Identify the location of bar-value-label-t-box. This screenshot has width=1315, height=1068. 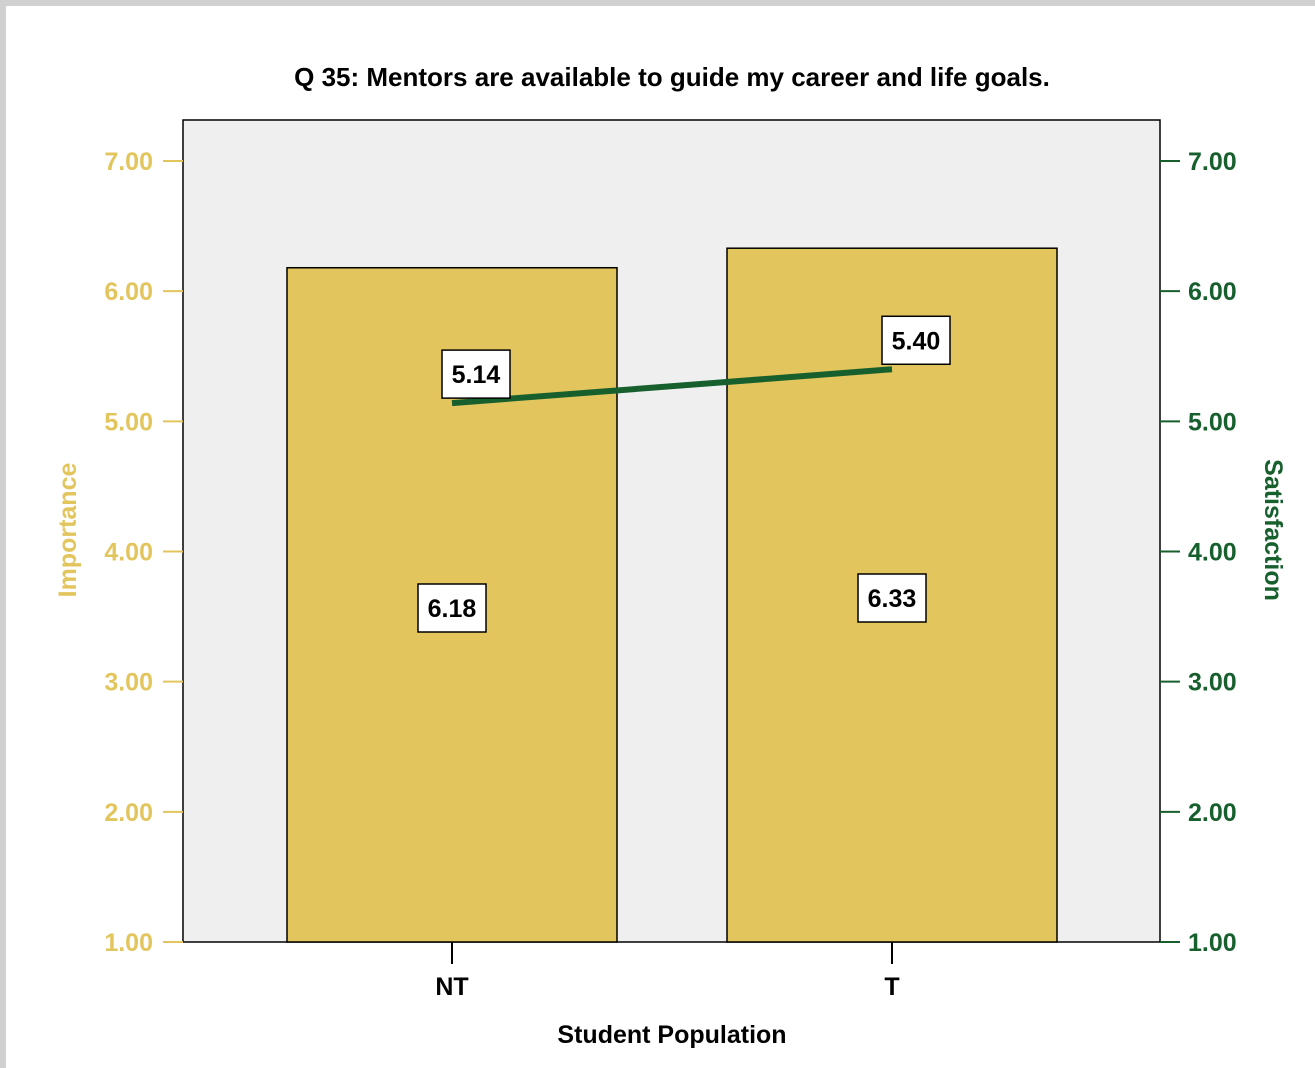
(892, 598).